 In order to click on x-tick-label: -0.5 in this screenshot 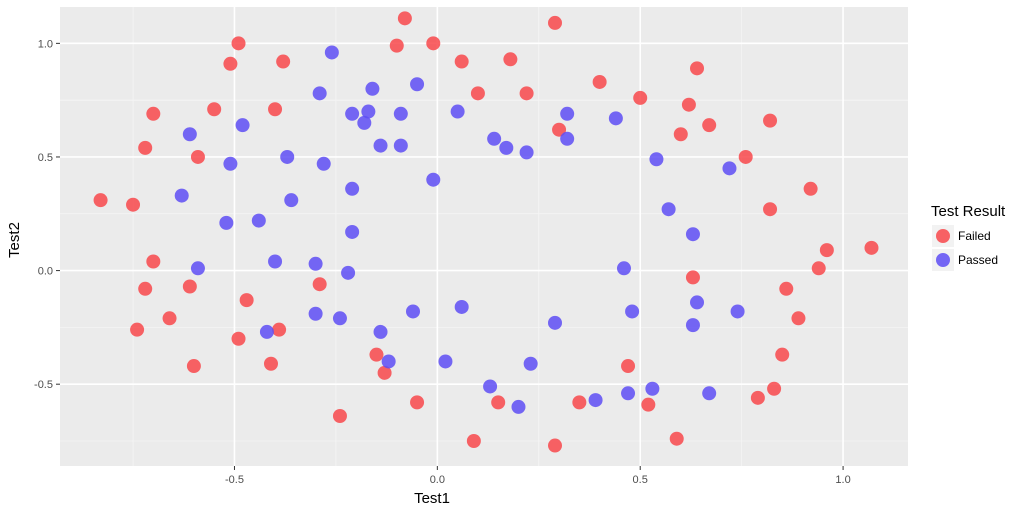, I will do `click(234, 480)`.